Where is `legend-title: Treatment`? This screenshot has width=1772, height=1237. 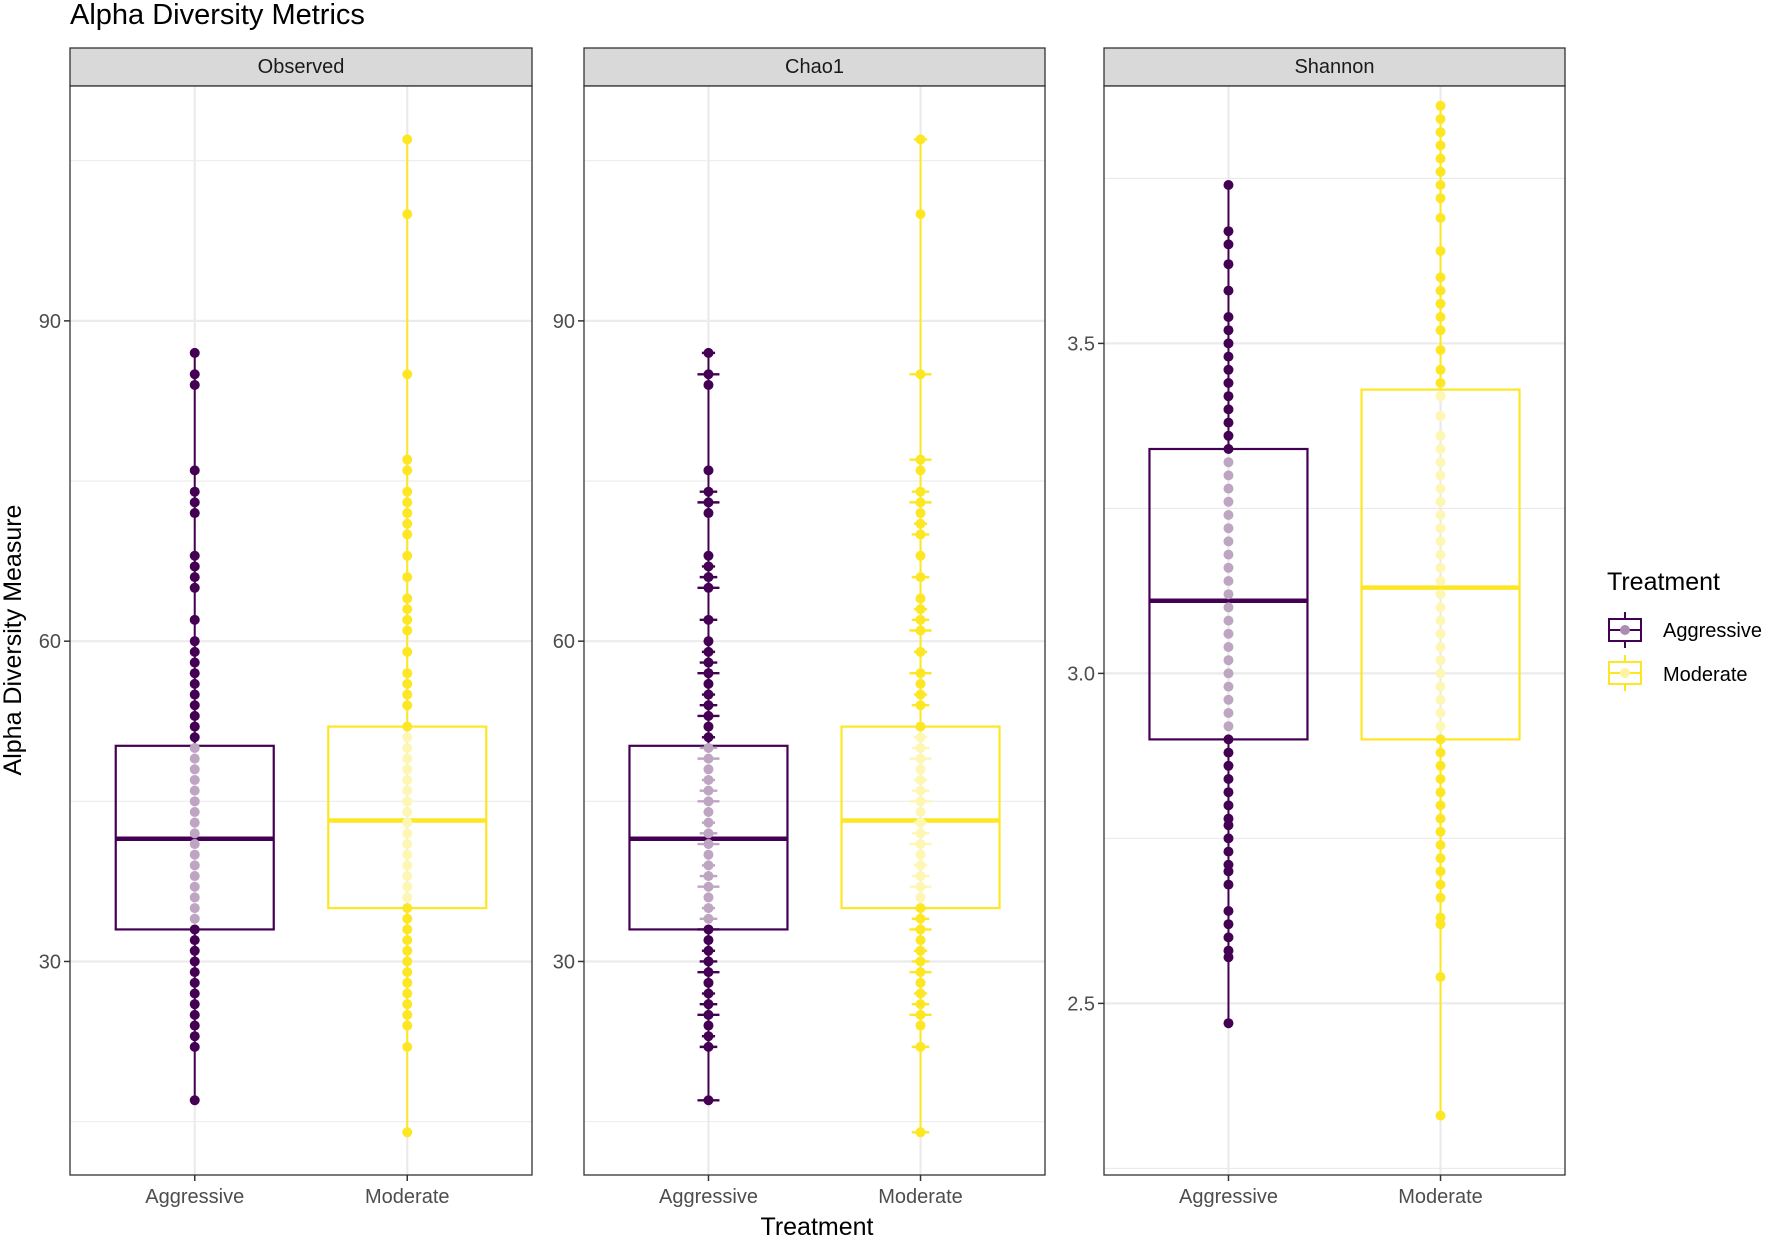 legend-title: Treatment is located at coordinates (1663, 582).